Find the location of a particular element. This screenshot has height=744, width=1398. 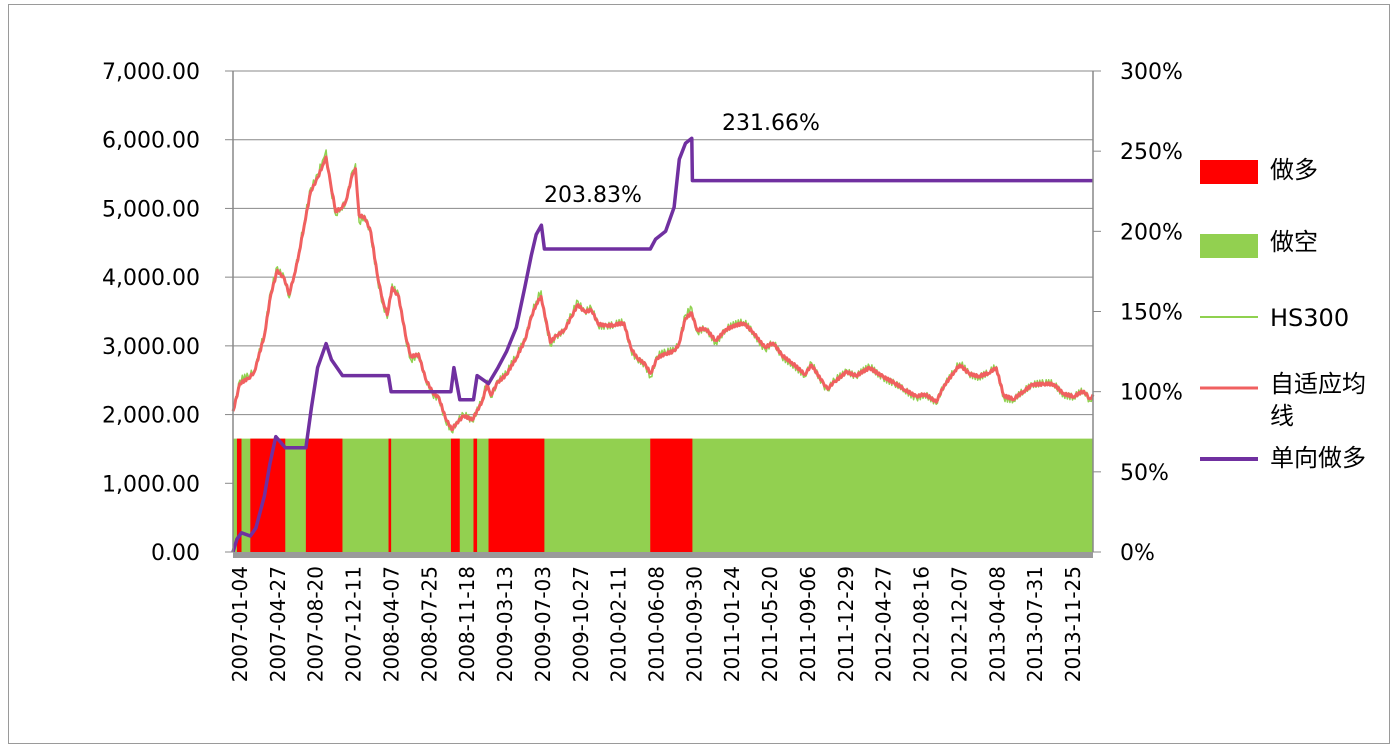

x-axis is located at coordinates (663, 555).